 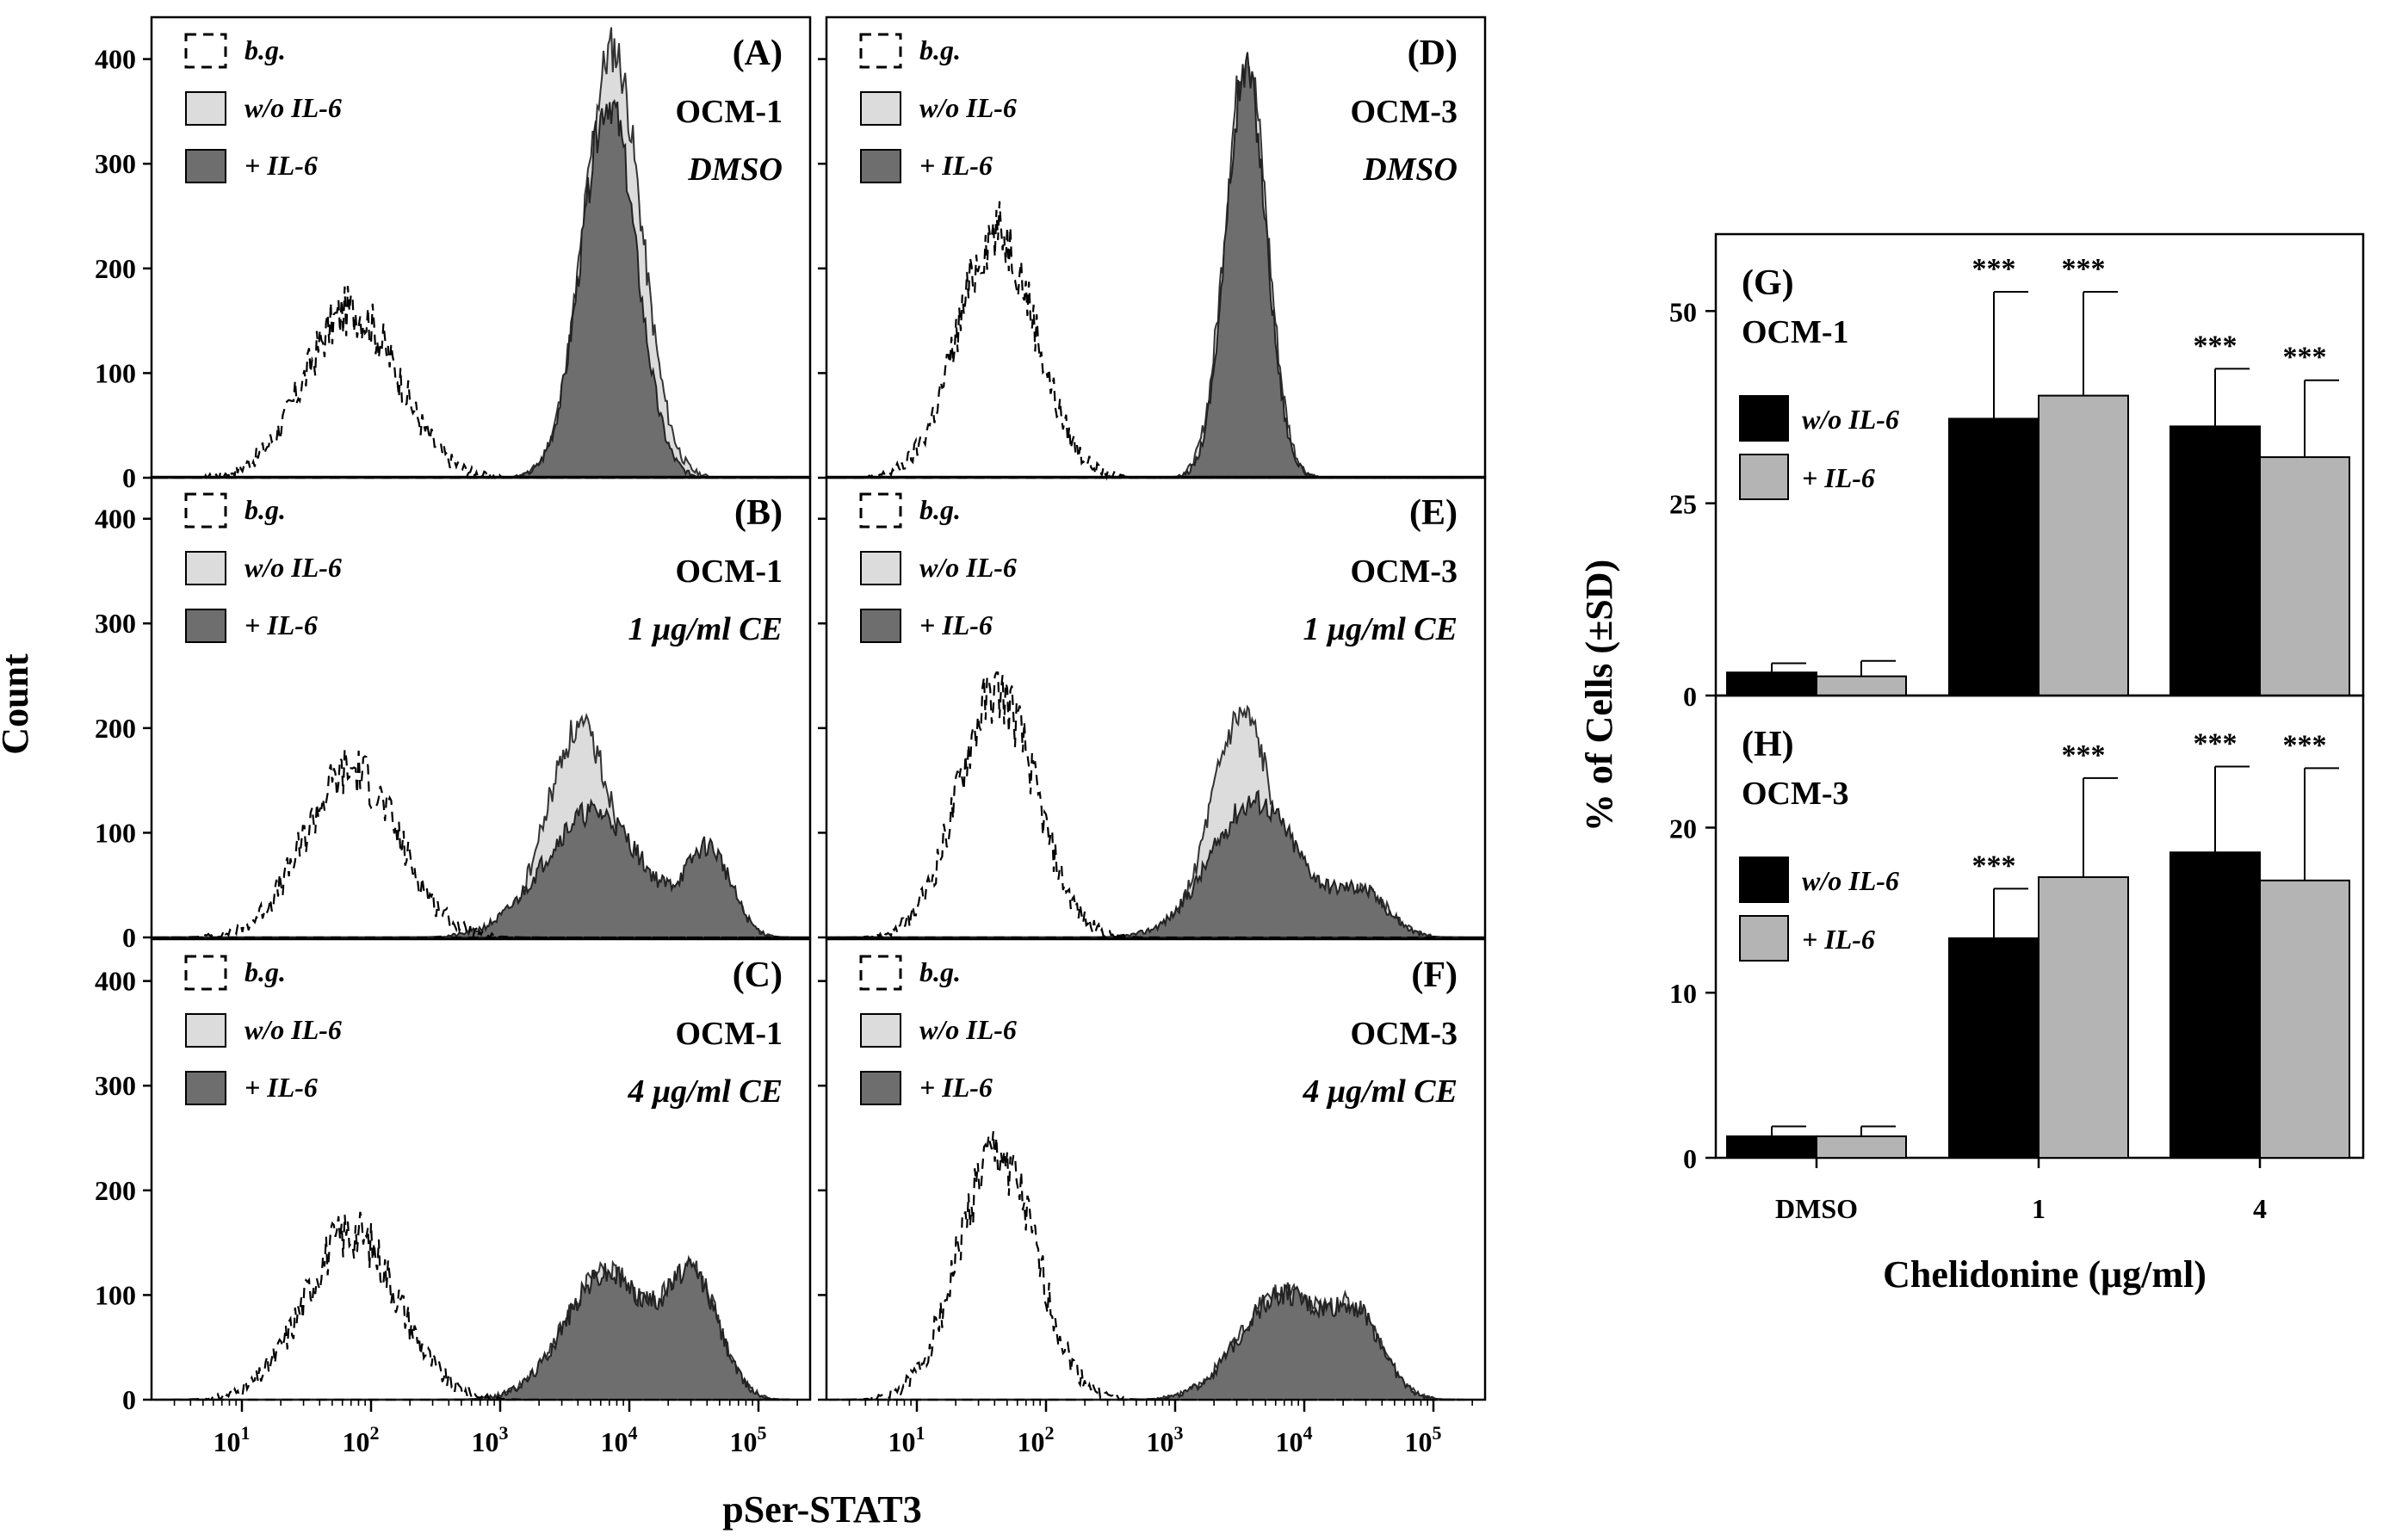 I want to click on y-tick-label: 20, so click(x=1683, y=828).